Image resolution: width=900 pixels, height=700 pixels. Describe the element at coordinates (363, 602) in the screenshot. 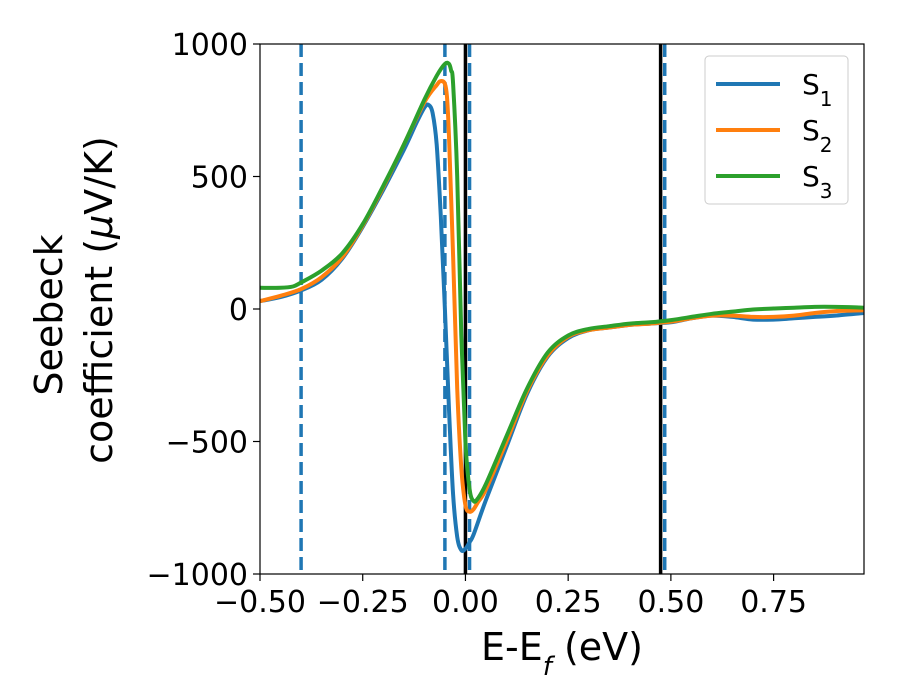

I see `x-tick-label: −0.25` at that location.